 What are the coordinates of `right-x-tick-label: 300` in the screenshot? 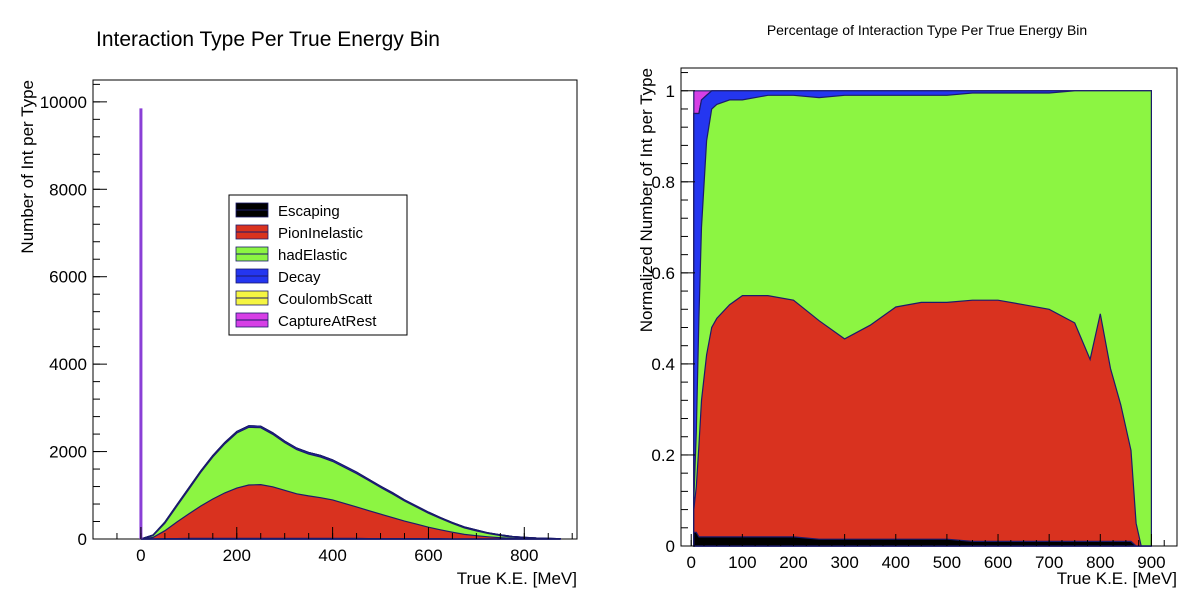 It's located at (844, 562).